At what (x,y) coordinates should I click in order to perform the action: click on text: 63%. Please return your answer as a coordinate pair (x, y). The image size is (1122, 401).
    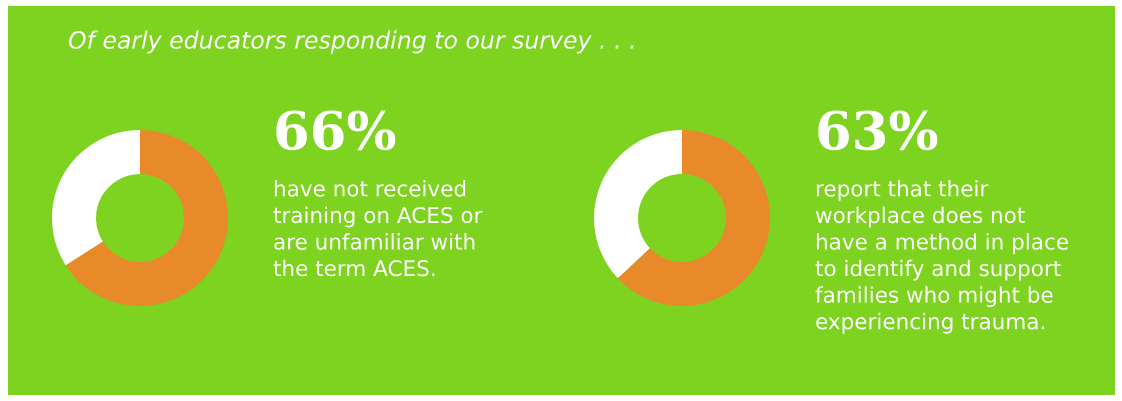
    Looking at the image, I should click on (878, 130).